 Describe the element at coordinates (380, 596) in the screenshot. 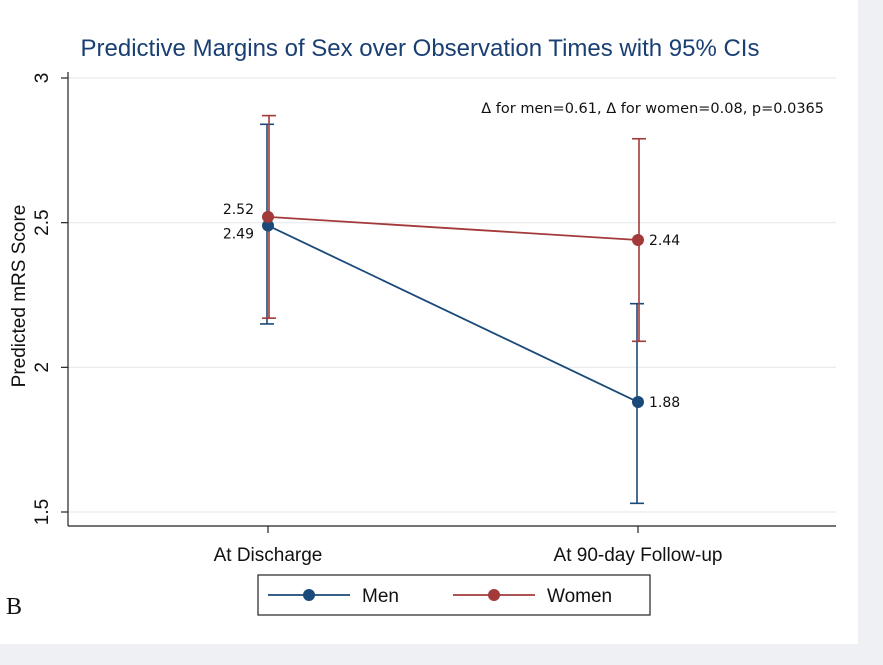

I see `legend-label-men: Men` at that location.